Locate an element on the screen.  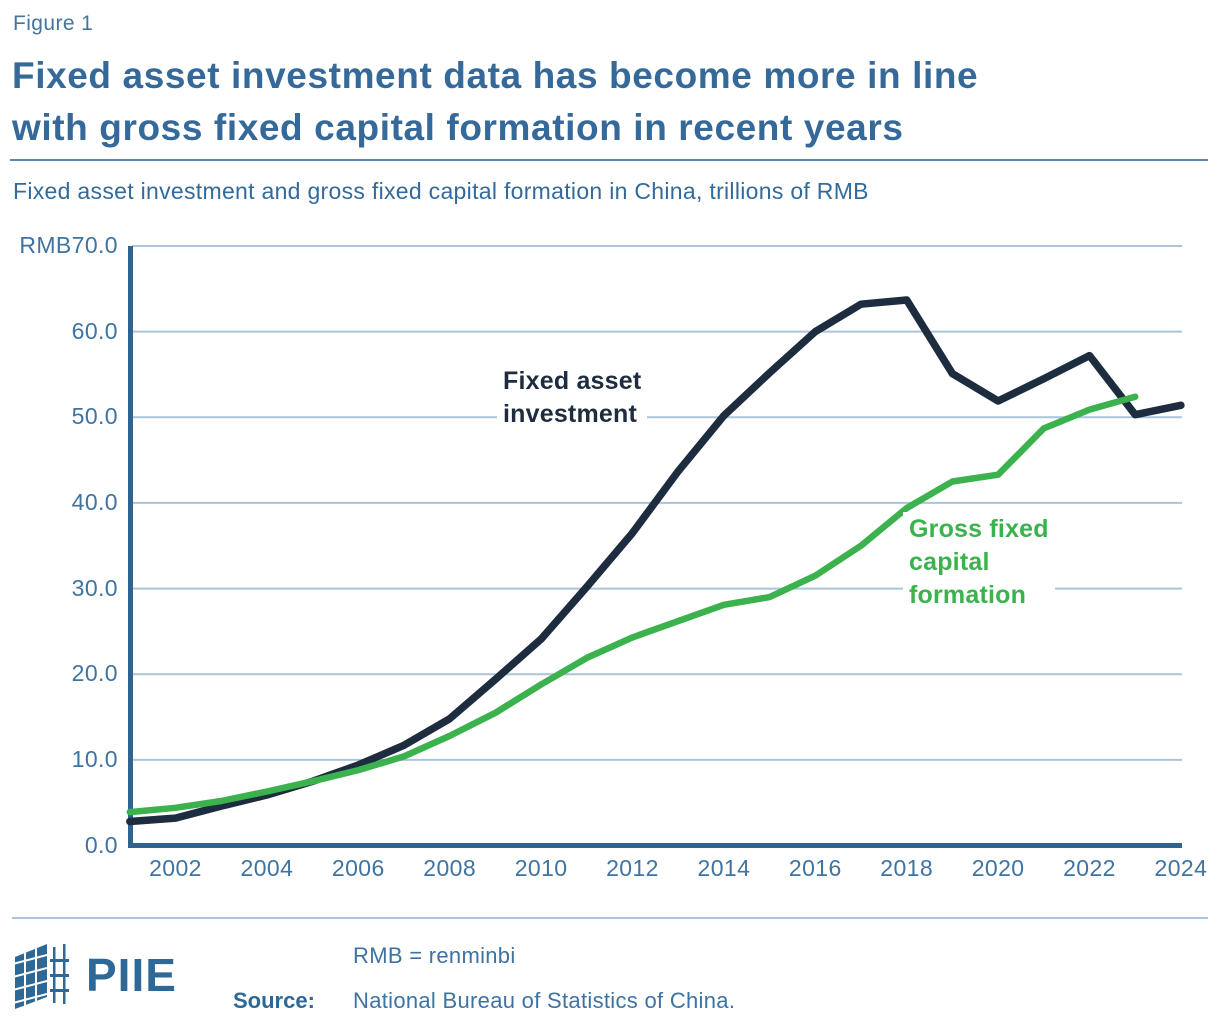
figure-number-label: Figure 1 is located at coordinates (53, 23).